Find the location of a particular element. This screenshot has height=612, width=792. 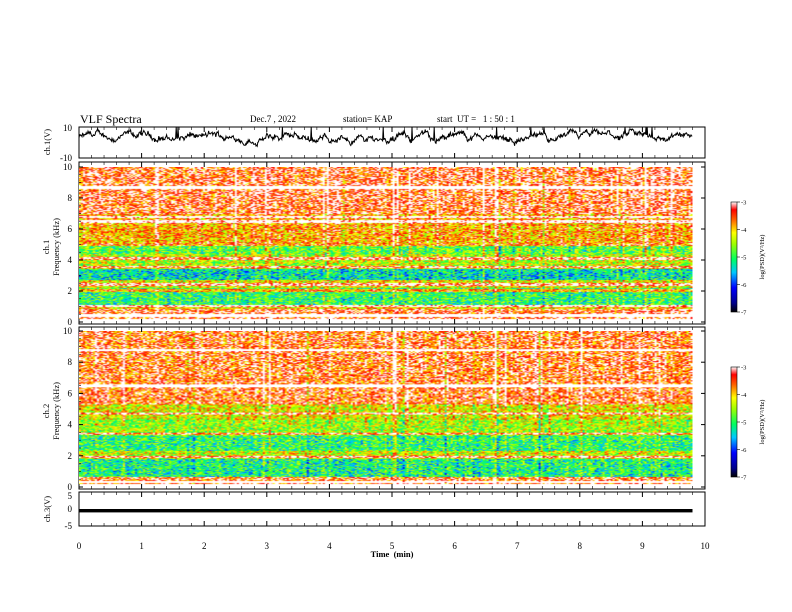

x-tick-label: 1 is located at coordinates (141, 546).